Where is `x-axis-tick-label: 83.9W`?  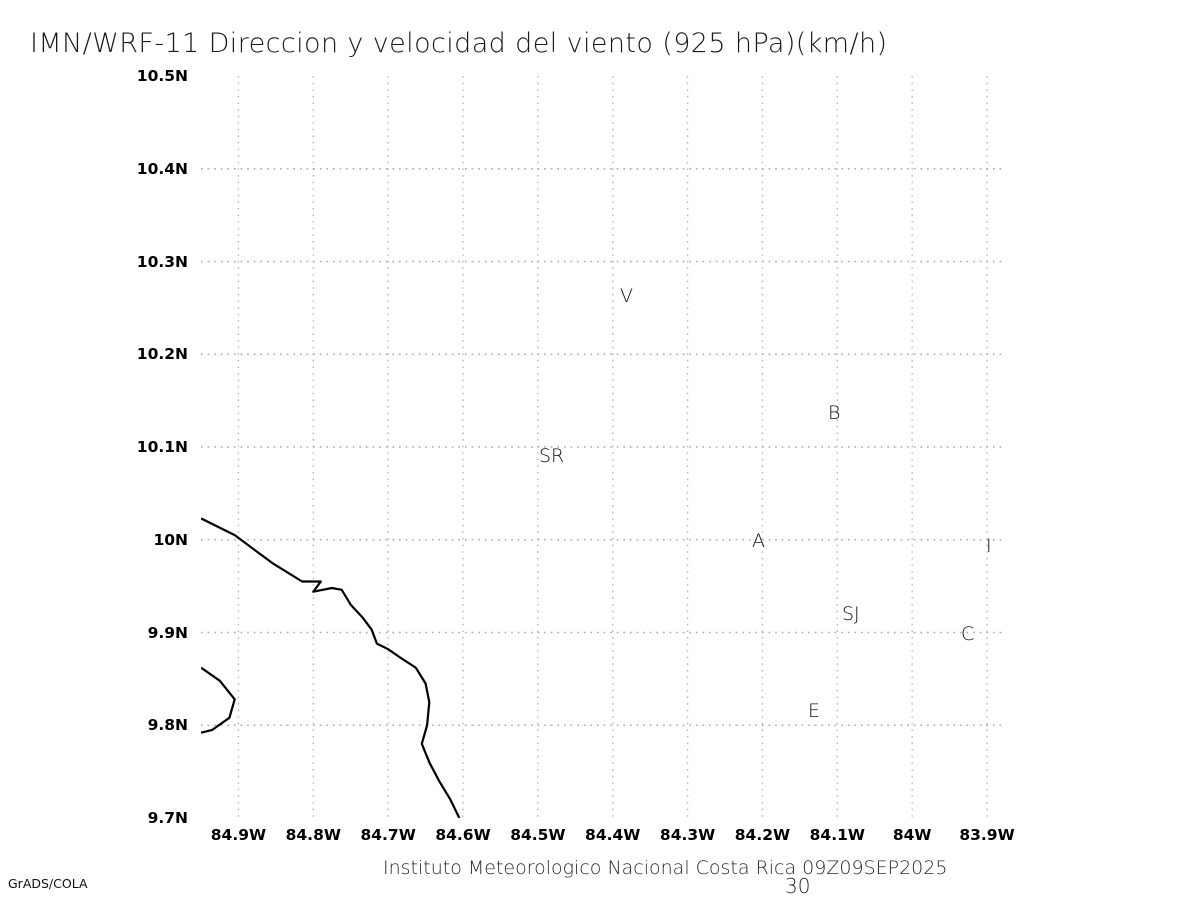
x-axis-tick-label: 83.9W is located at coordinates (987, 835).